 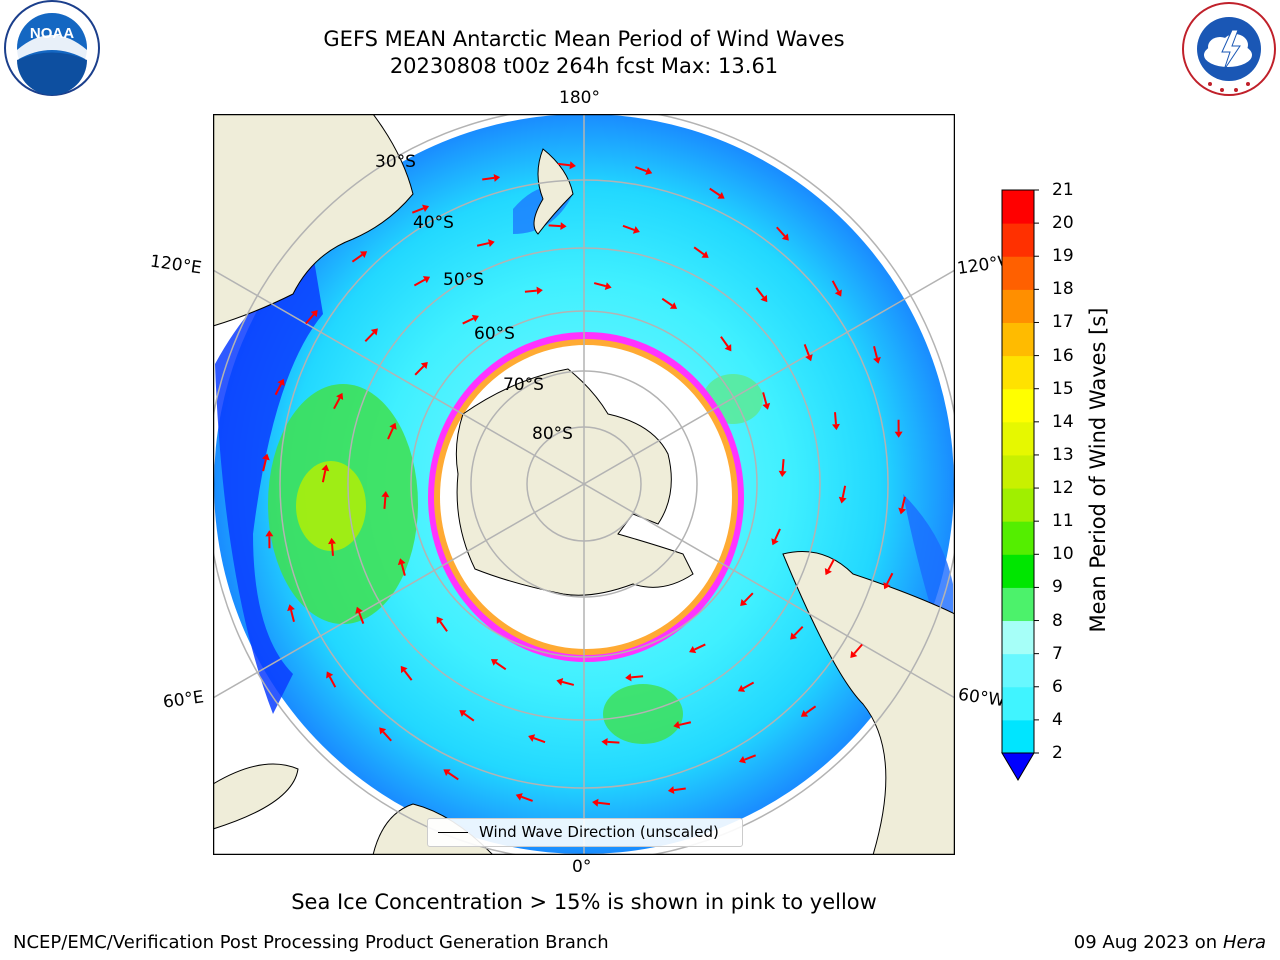 I want to click on colorbar-tick-label: 15, so click(x=1063, y=388).